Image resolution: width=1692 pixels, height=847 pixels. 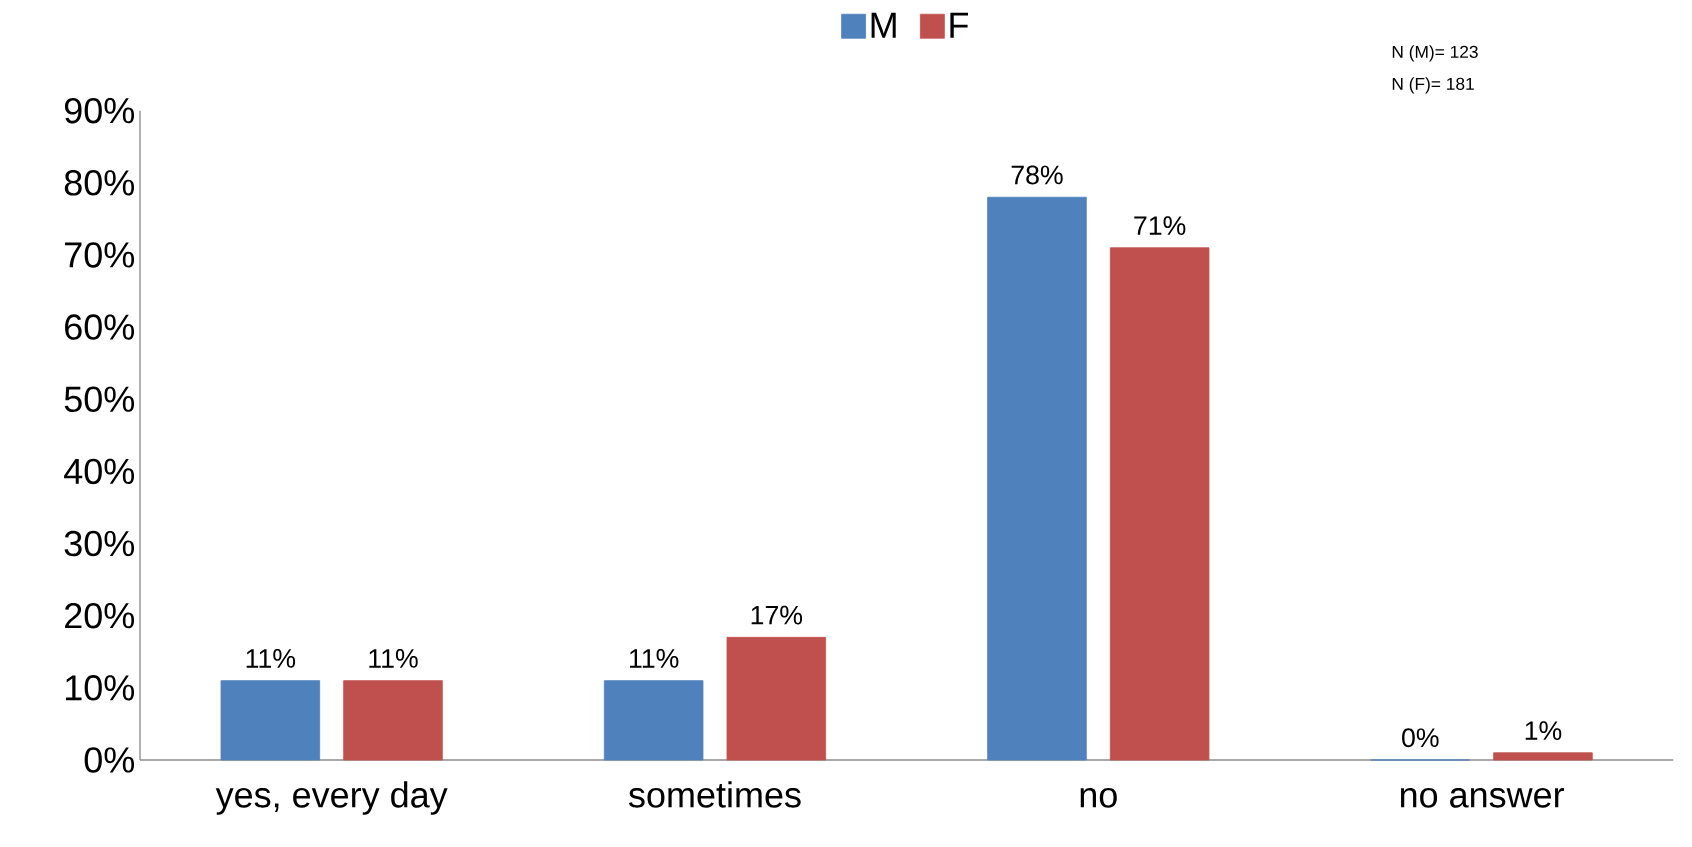 What do you see at coordinates (1037, 175) in the screenshot?
I see `data-label: 78%` at bounding box center [1037, 175].